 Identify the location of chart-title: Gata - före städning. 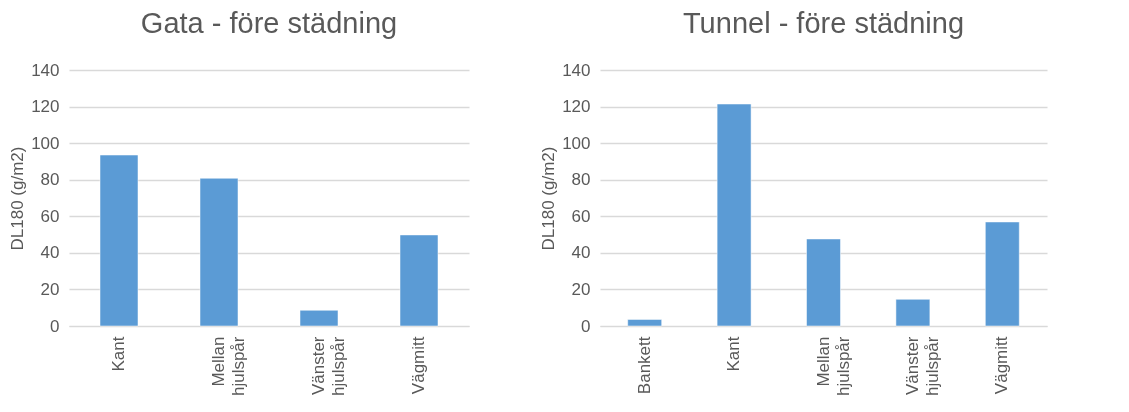
(269, 23).